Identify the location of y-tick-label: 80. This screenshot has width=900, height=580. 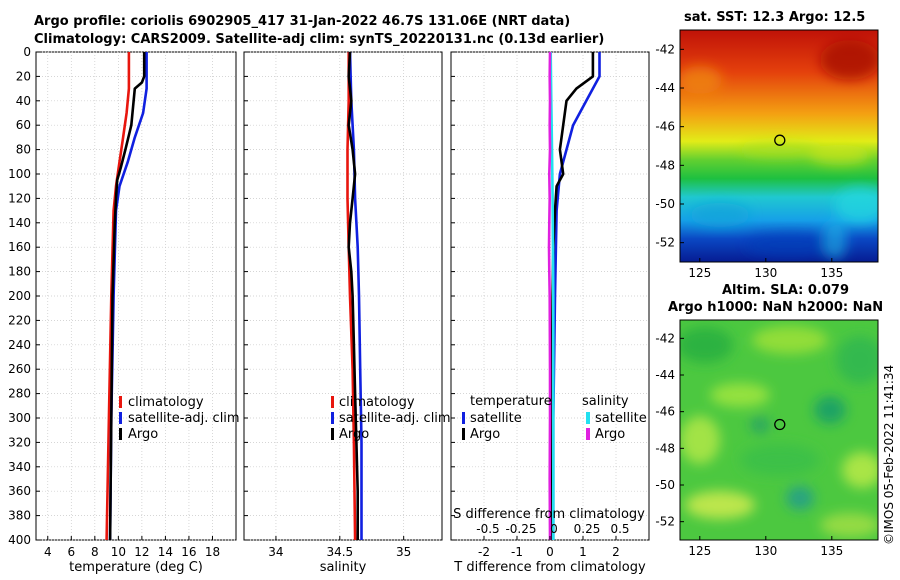
(23, 150).